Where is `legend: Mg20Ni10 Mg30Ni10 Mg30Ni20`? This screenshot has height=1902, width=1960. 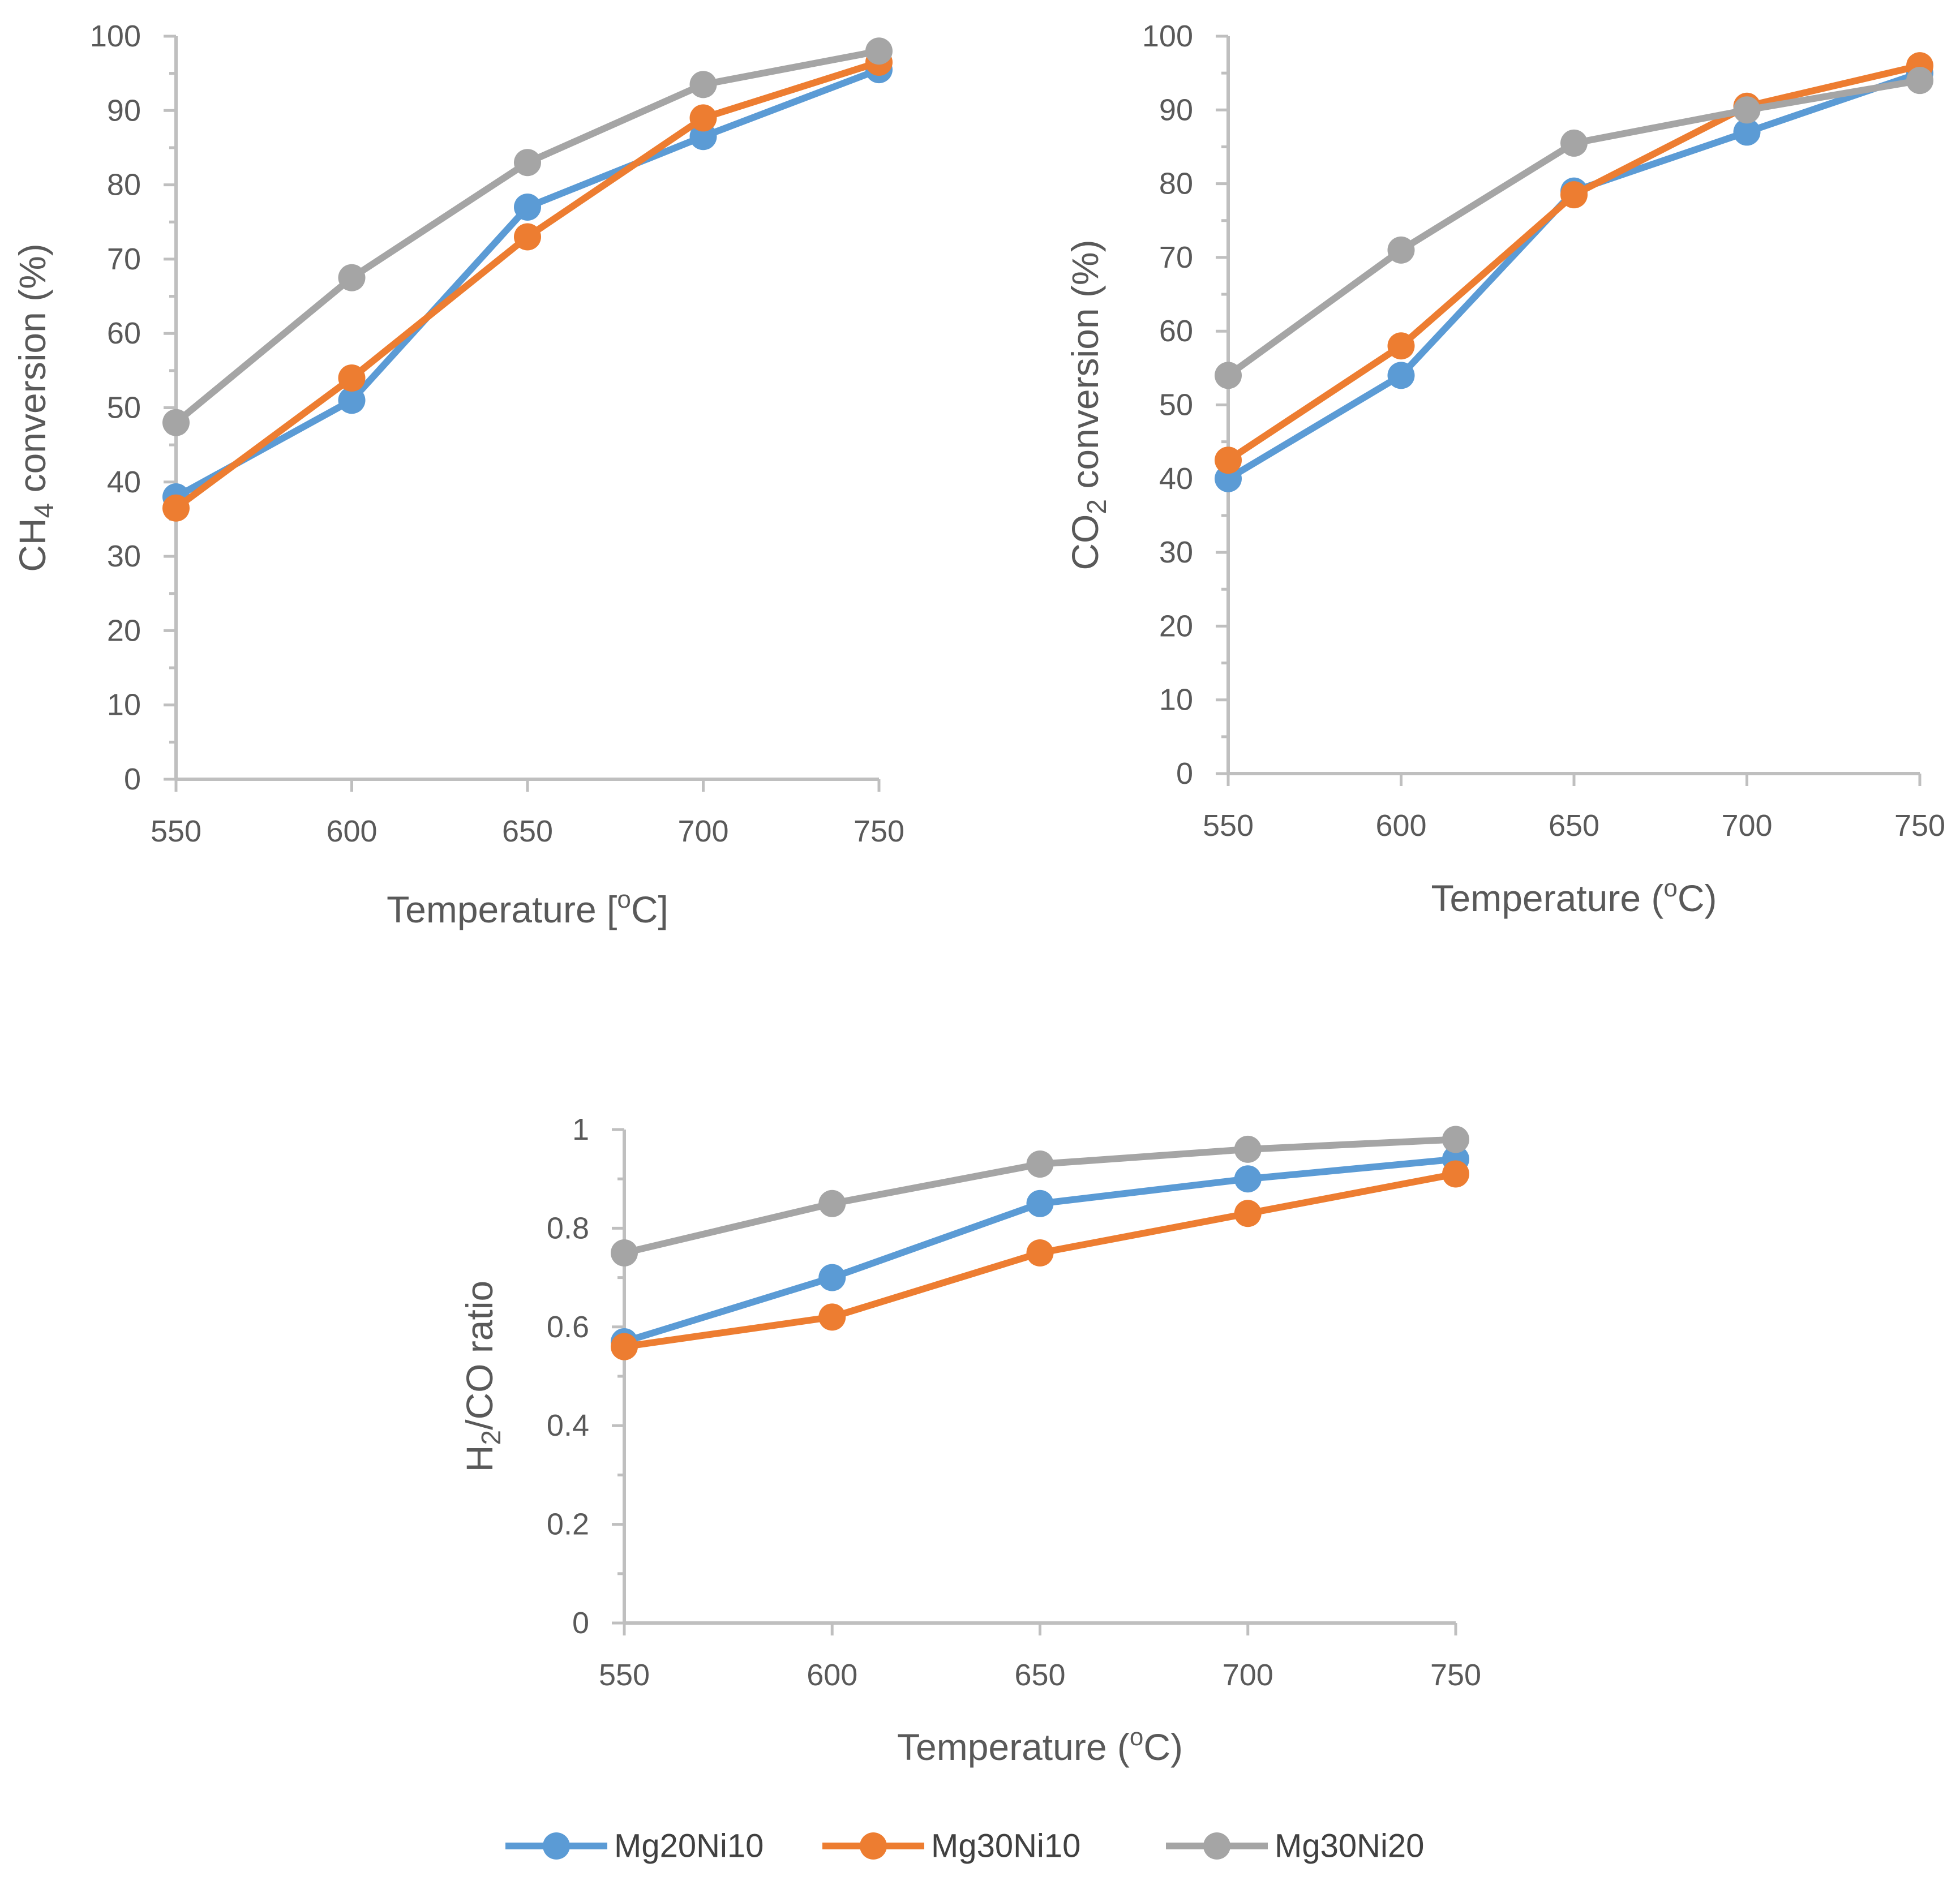
legend: Mg20Ni10 Mg30Ni10 Mg30Ni20 is located at coordinates (964, 1846).